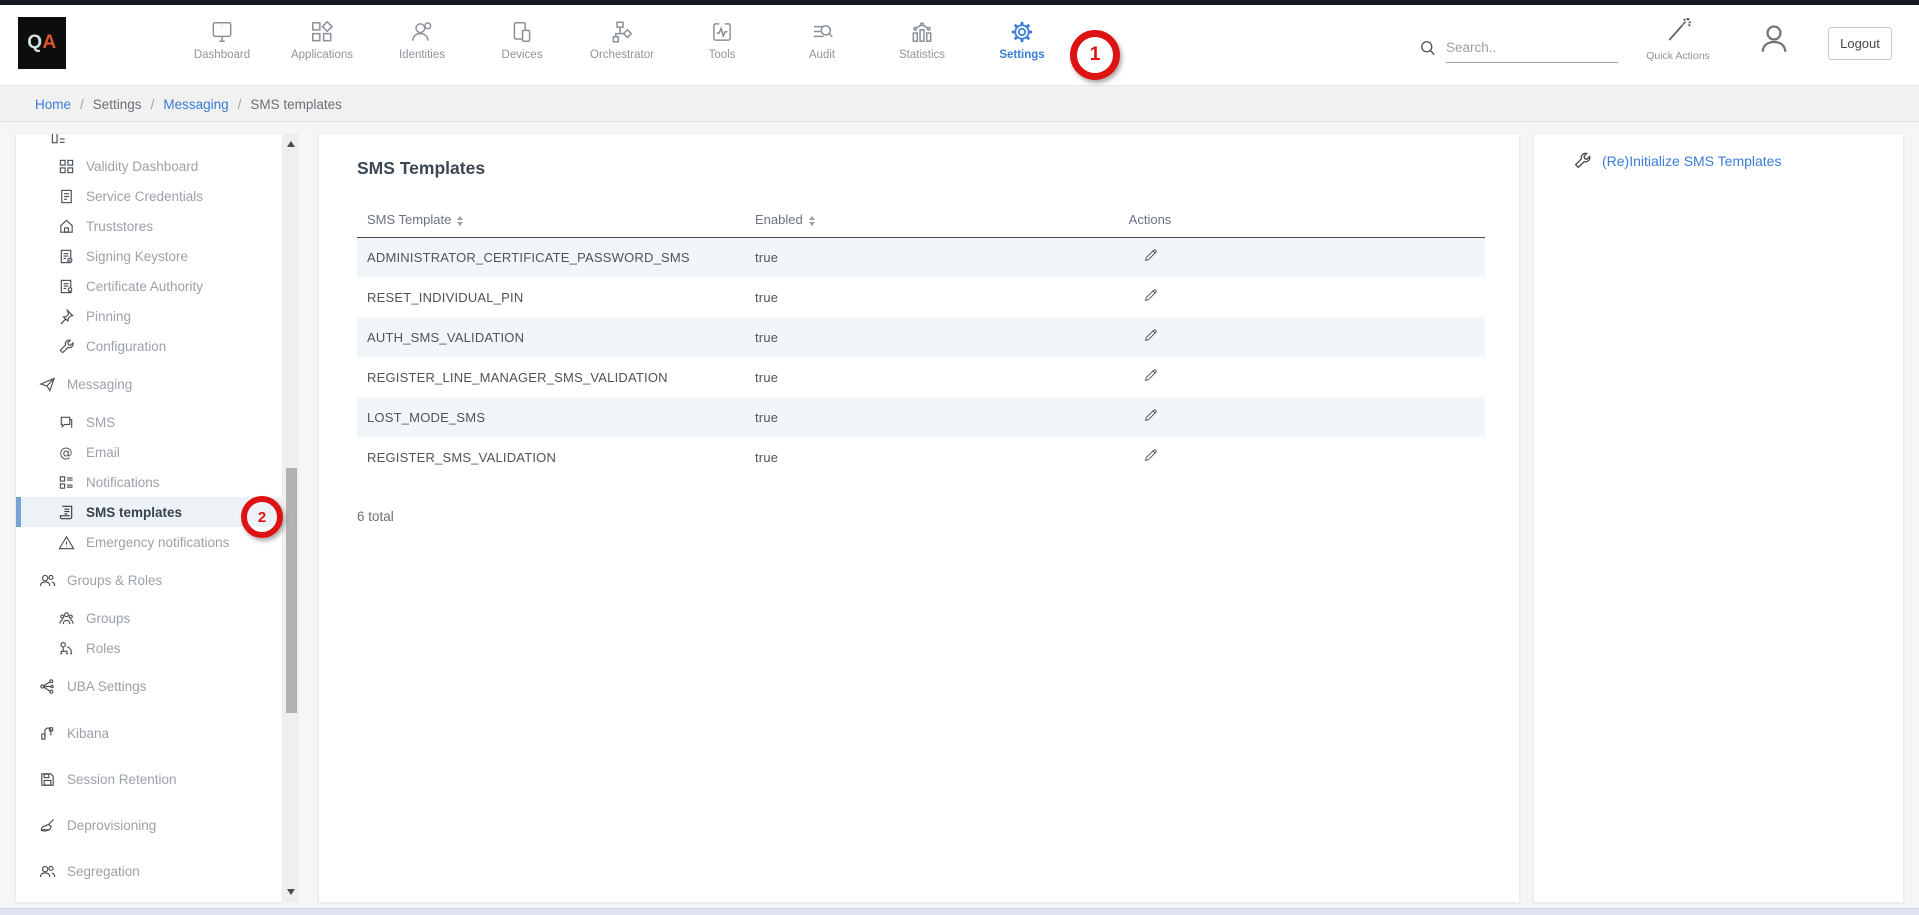 The height and width of the screenshot is (915, 1919). I want to click on annotation-step-2: 2, so click(262, 517).